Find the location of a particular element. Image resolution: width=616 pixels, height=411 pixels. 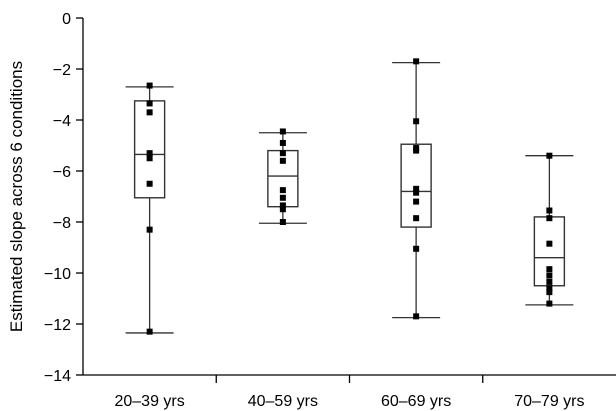

iqr-box is located at coordinates (416, 185).